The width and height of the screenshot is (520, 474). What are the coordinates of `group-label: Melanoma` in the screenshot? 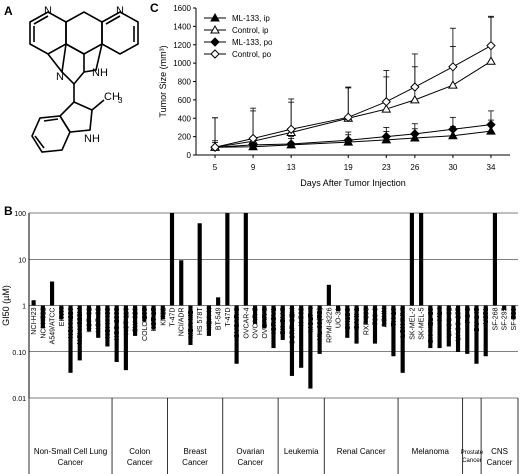 It's located at (431, 451).